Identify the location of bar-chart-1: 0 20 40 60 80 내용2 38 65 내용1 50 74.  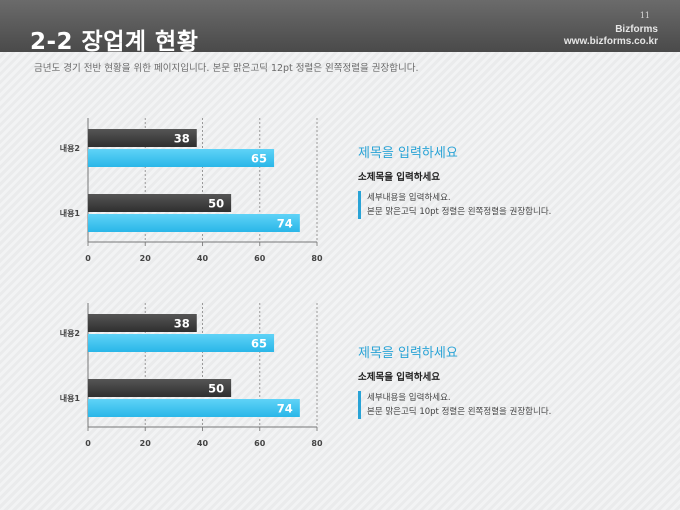
(190, 194).